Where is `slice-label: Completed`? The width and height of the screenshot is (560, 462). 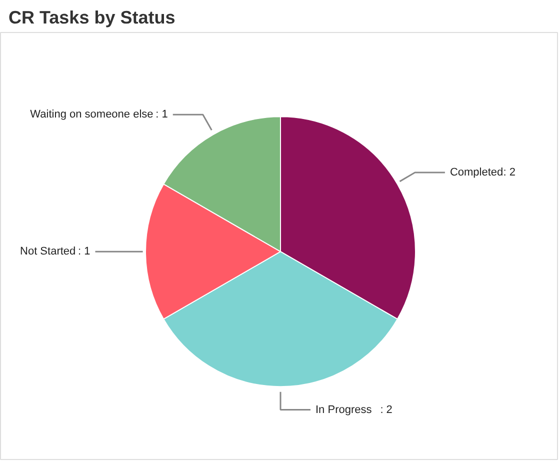
slice-label: Completed is located at coordinates (477, 172).